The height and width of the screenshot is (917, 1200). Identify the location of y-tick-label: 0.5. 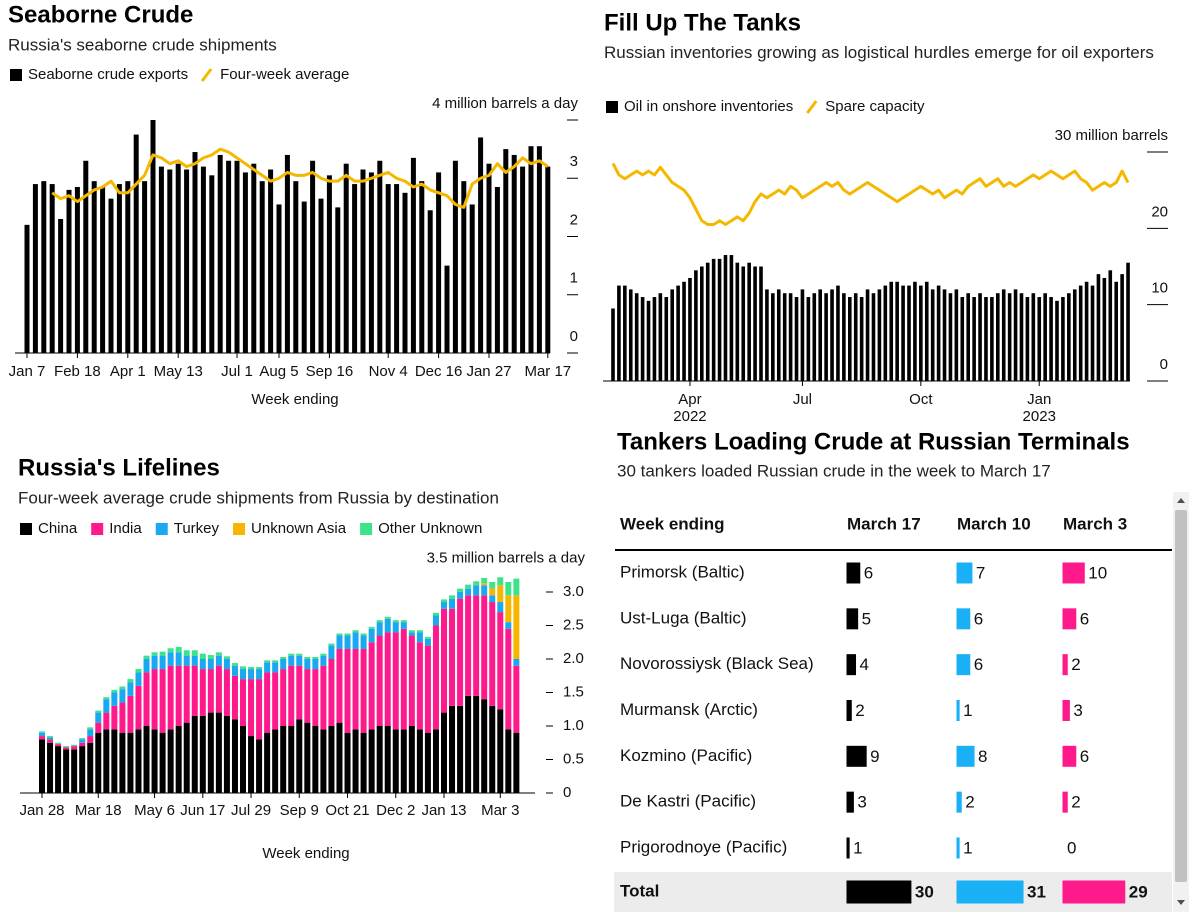
(573, 758).